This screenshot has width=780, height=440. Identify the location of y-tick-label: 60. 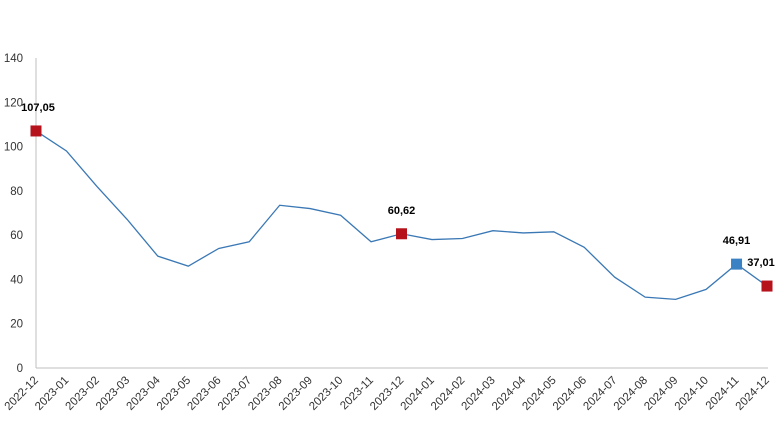
(16, 236).